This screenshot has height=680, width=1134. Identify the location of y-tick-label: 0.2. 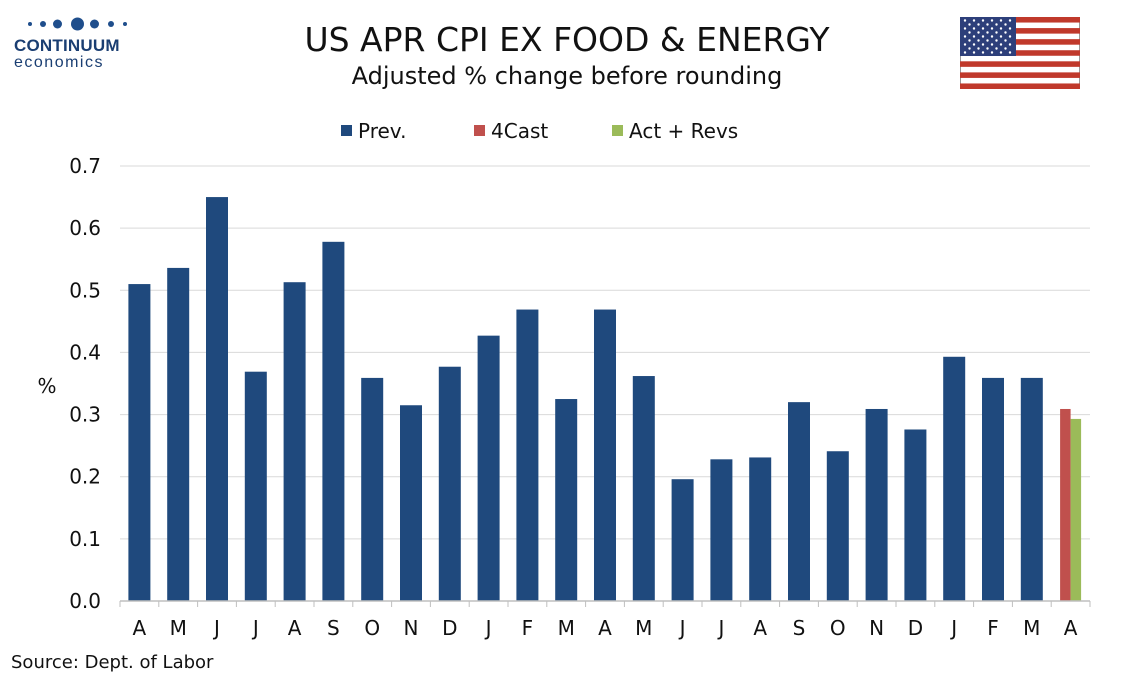
(85, 477).